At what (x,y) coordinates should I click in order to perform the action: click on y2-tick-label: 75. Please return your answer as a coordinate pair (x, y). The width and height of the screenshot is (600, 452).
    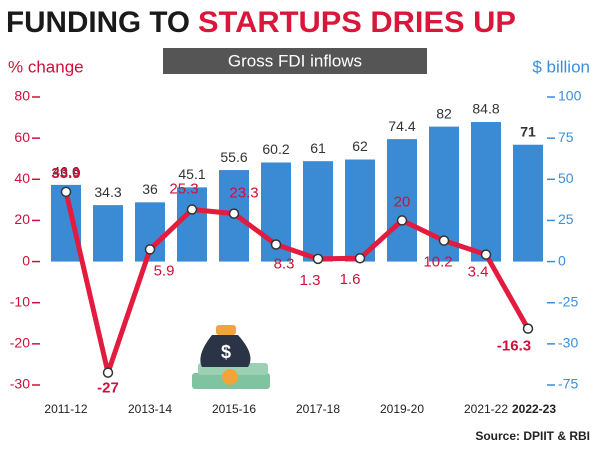
    Looking at the image, I should click on (566, 137).